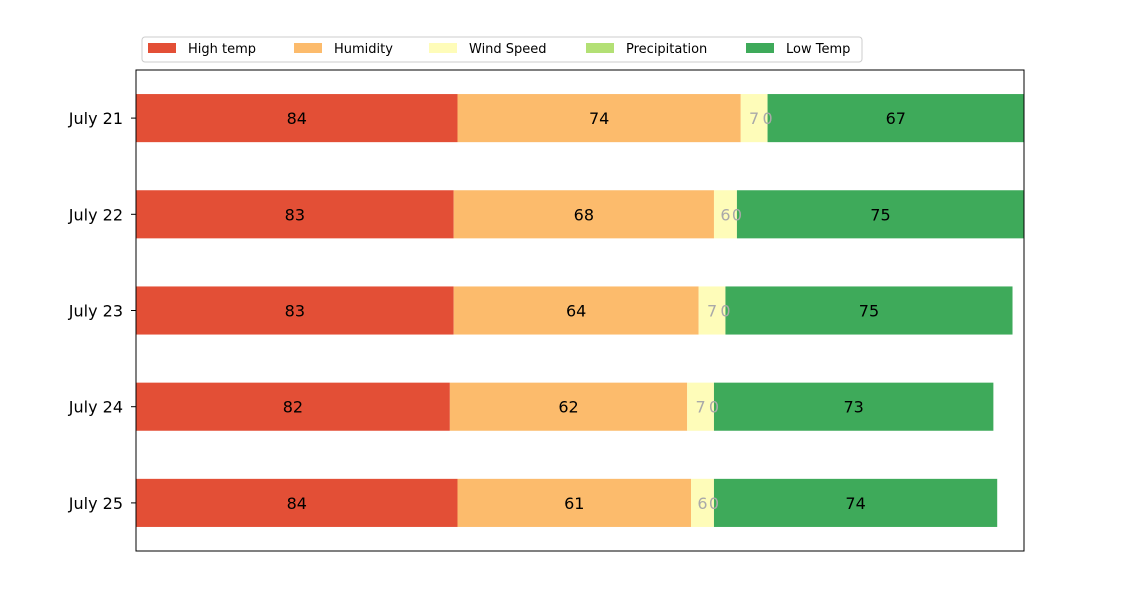 Image resolution: width=1127 pixels, height=592 pixels. I want to click on bar-value-label: 68, so click(584, 214).